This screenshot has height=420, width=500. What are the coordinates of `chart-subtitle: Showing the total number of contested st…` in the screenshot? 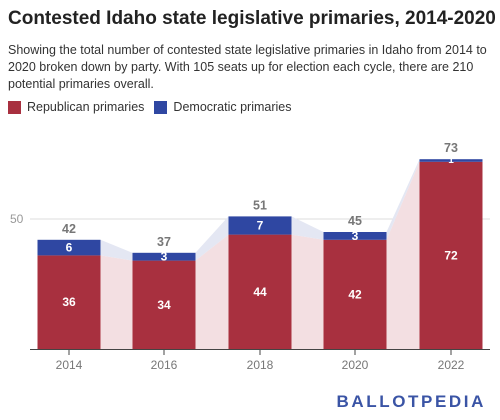 It's located at (247, 67).